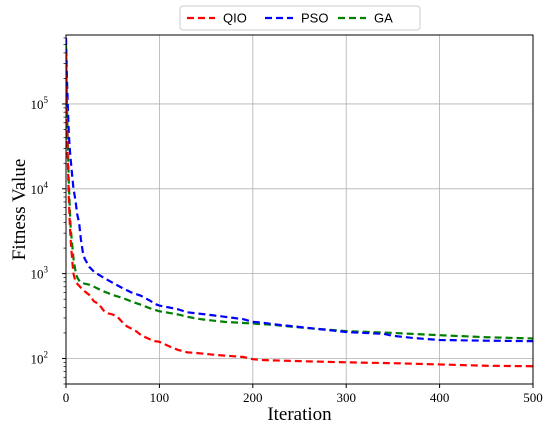 The height and width of the screenshot is (428, 546). Describe the element at coordinates (40, 103) in the screenshot. I see `y-tick-label: 10⁵` at that location.